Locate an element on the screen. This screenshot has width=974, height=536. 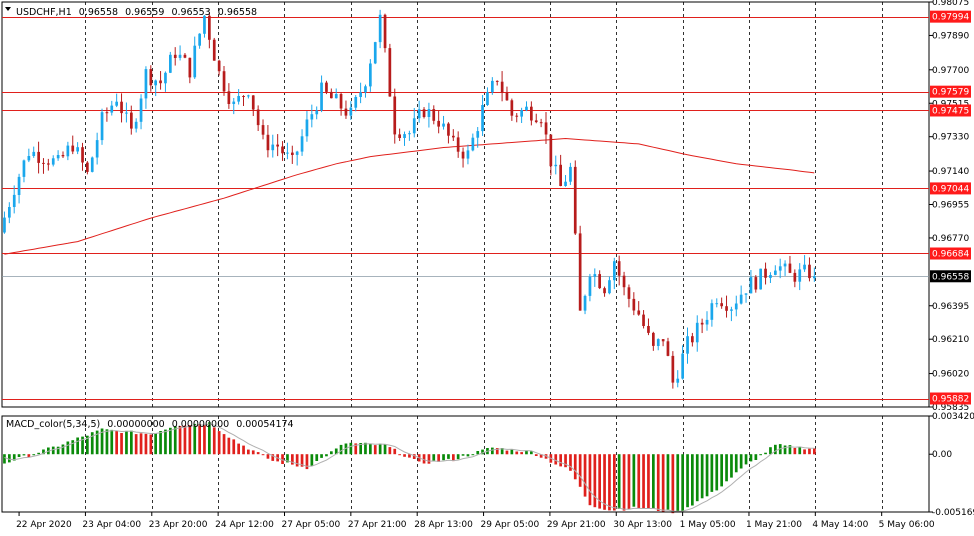
time-tick-label: 29 Apr 05:00 is located at coordinates (510, 525).